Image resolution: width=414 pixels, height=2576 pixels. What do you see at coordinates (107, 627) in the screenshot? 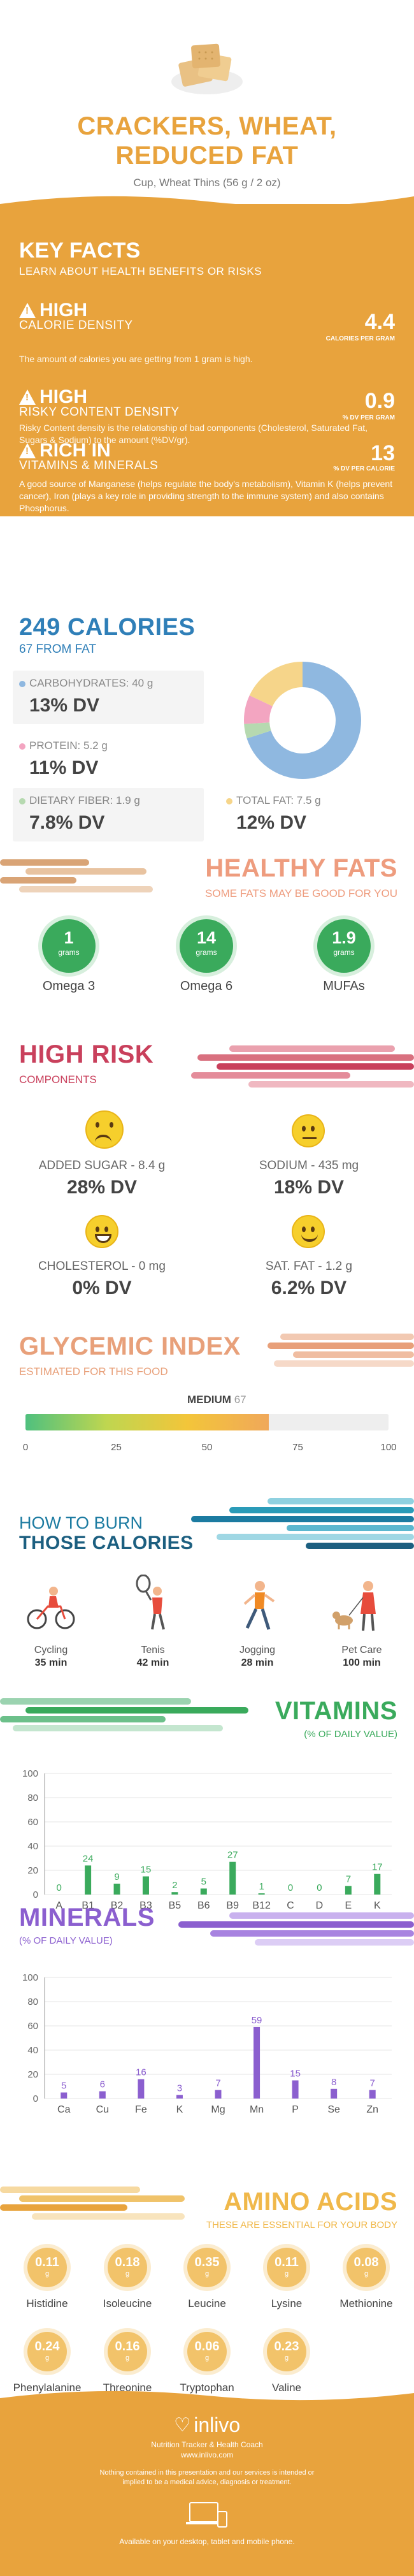
I see `calories-title: 249 CALORIES` at bounding box center [107, 627].